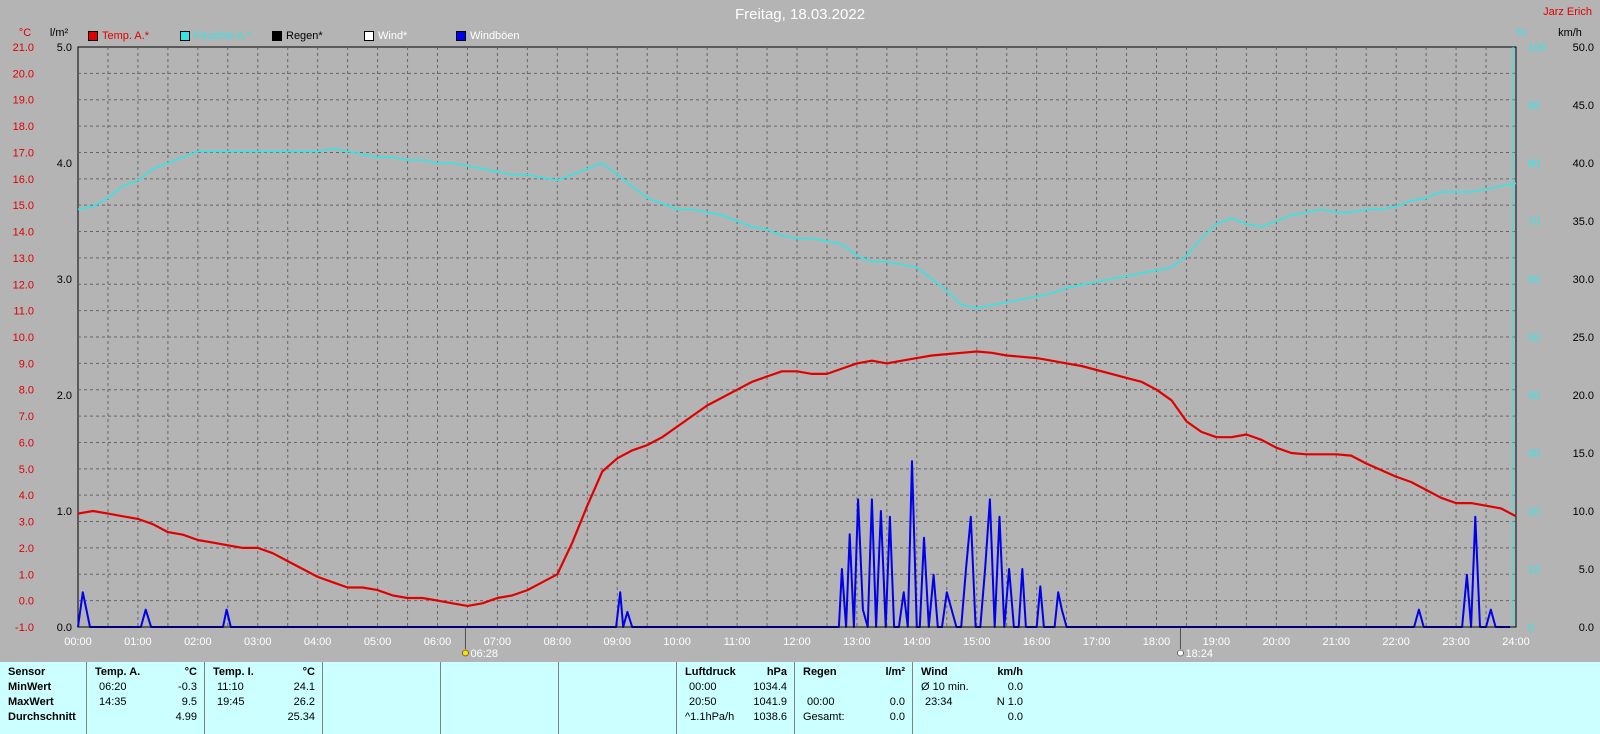  What do you see at coordinates (30, 687) in the screenshot?
I see `stats-row-min: MinWert` at bounding box center [30, 687].